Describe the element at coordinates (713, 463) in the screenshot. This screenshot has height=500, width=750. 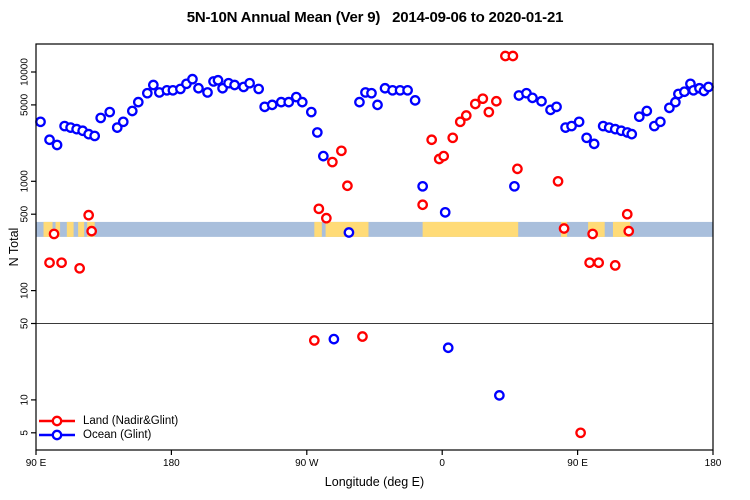
I see `x-tick-label: 180` at that location.